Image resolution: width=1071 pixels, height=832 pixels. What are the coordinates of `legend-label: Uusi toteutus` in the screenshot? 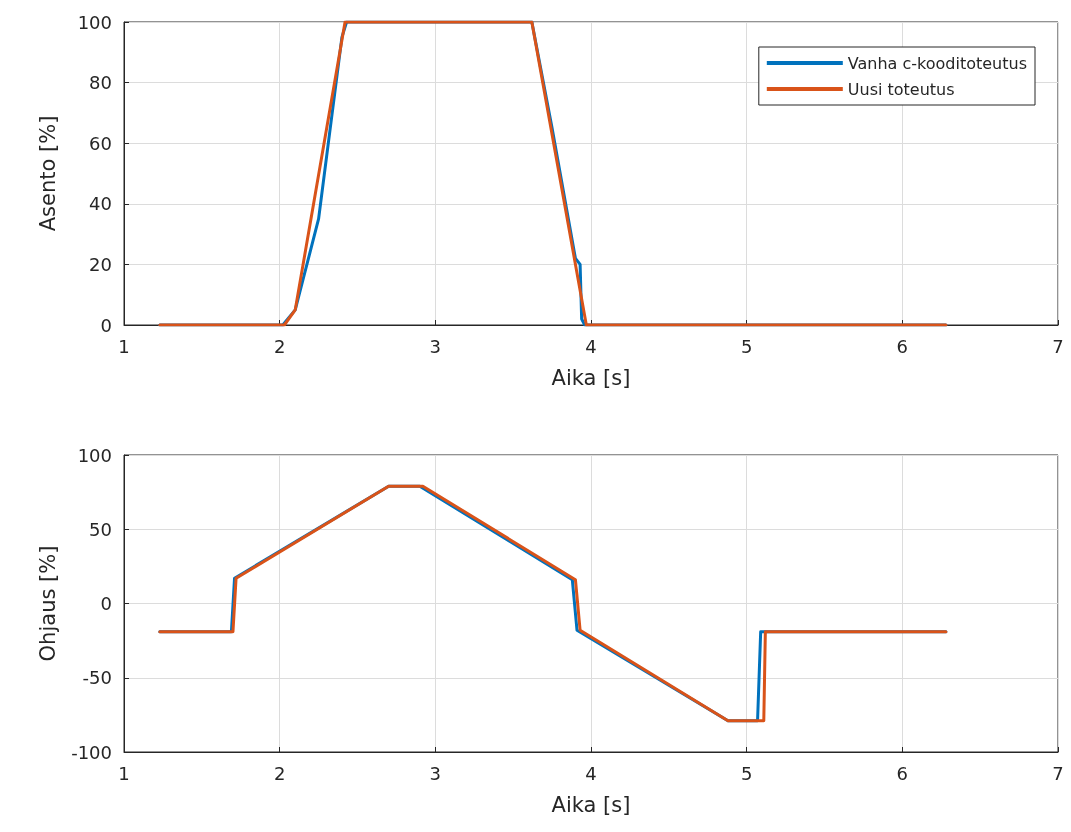 It's located at (901, 89).